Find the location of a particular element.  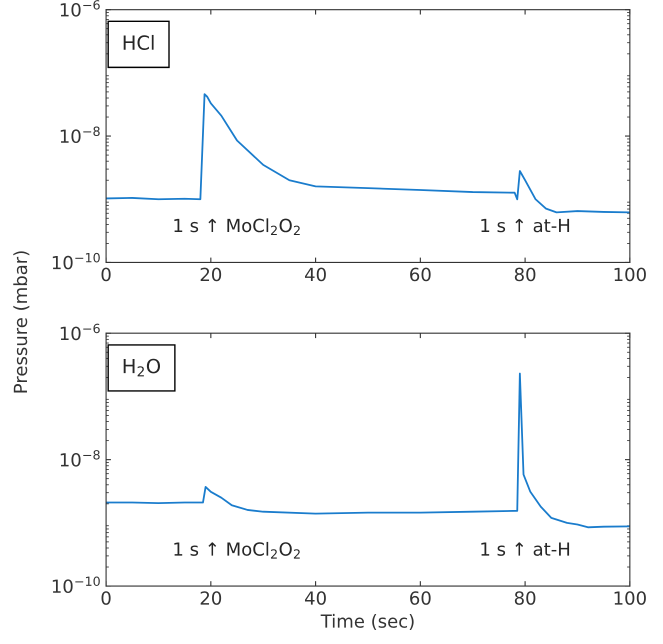

line-series is located at coordinates (368, 153).